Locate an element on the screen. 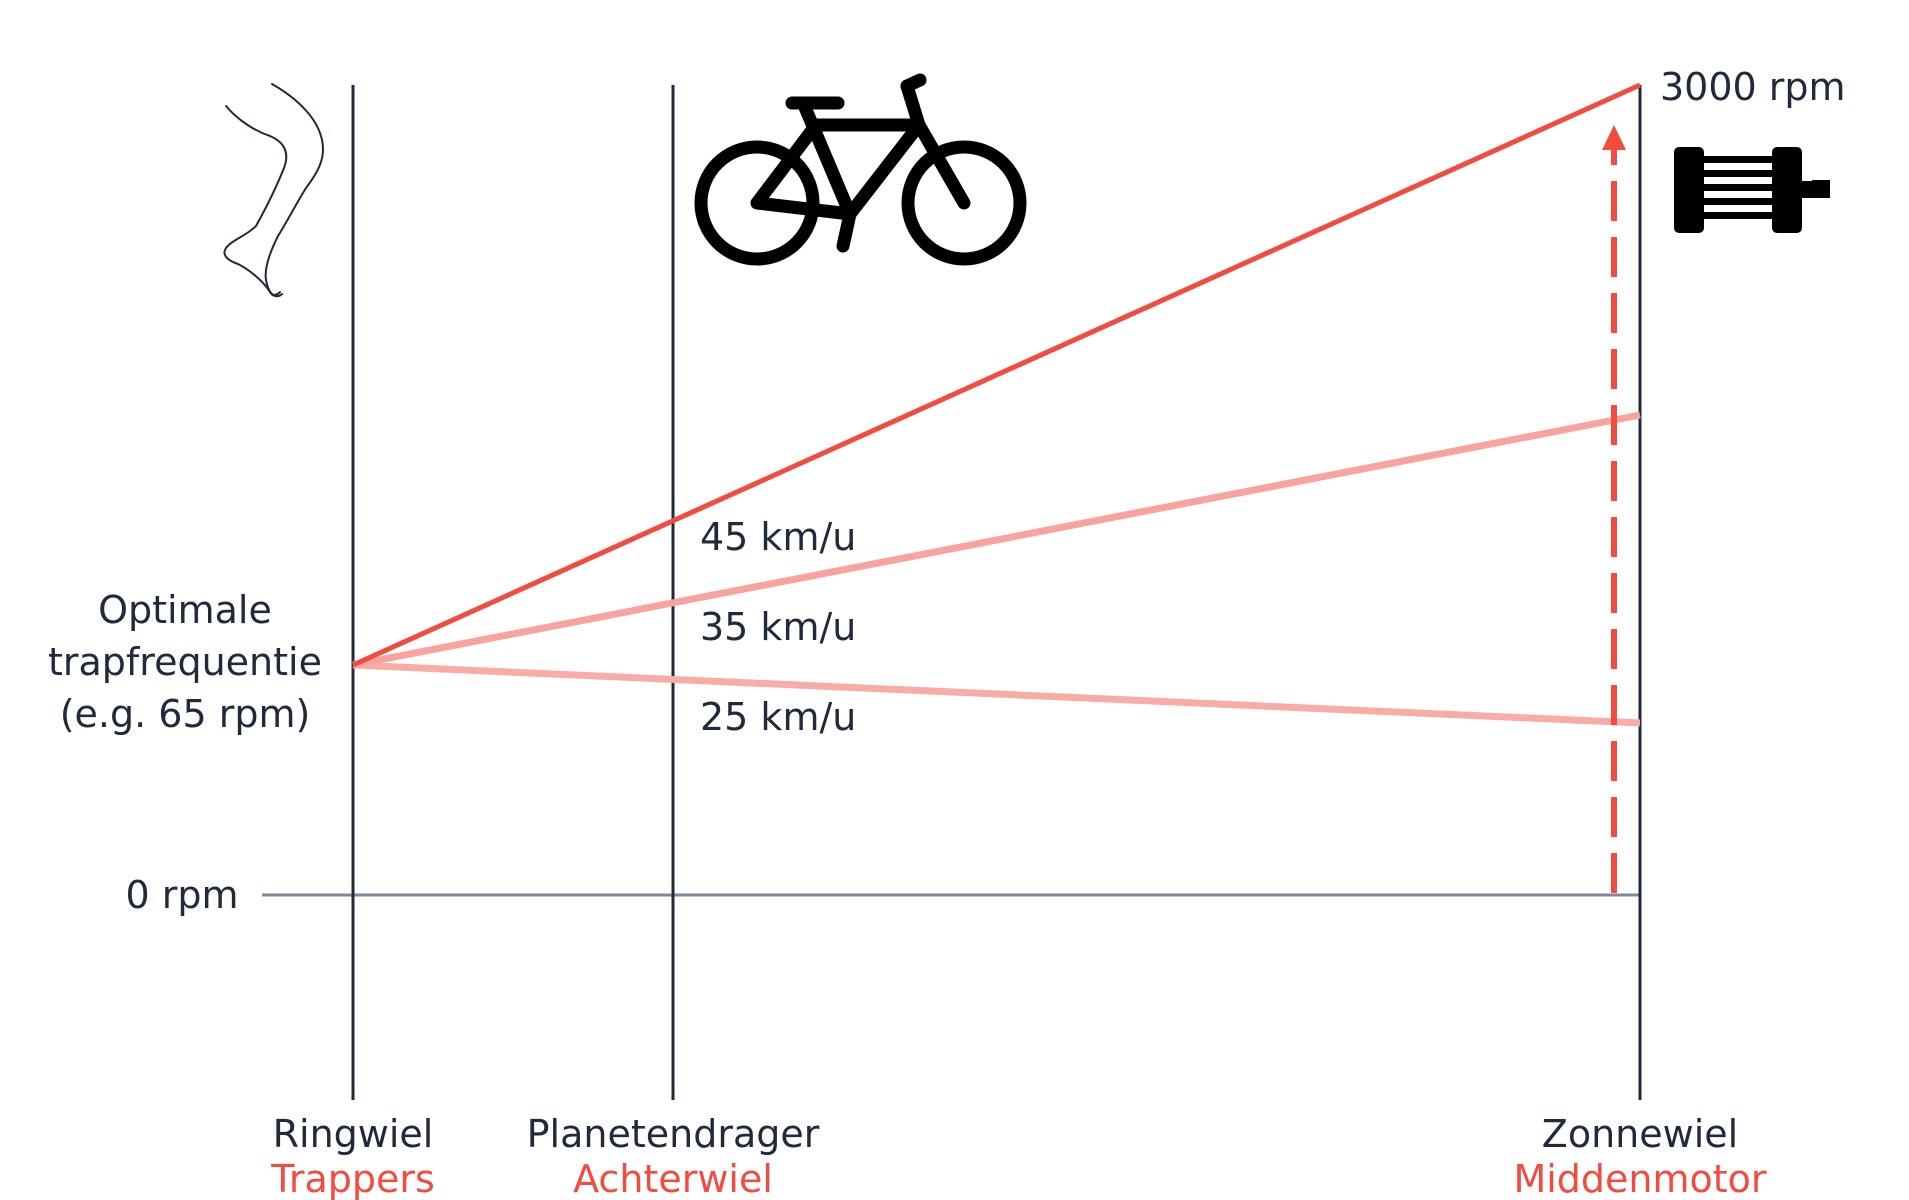 The width and height of the screenshot is (1909, 1200). axis-label-planetendrager: Planetendrager is located at coordinates (673, 1134).